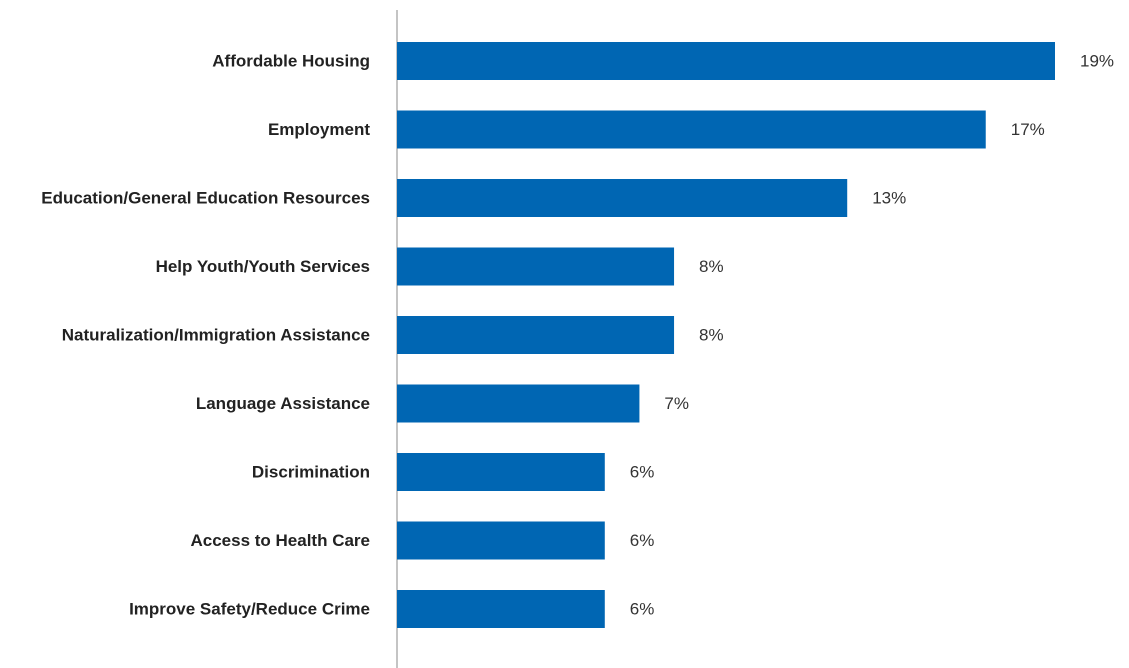 The width and height of the screenshot is (1129, 668). I want to click on category-label: Naturalization/Immigration Assistance, so click(216, 335).